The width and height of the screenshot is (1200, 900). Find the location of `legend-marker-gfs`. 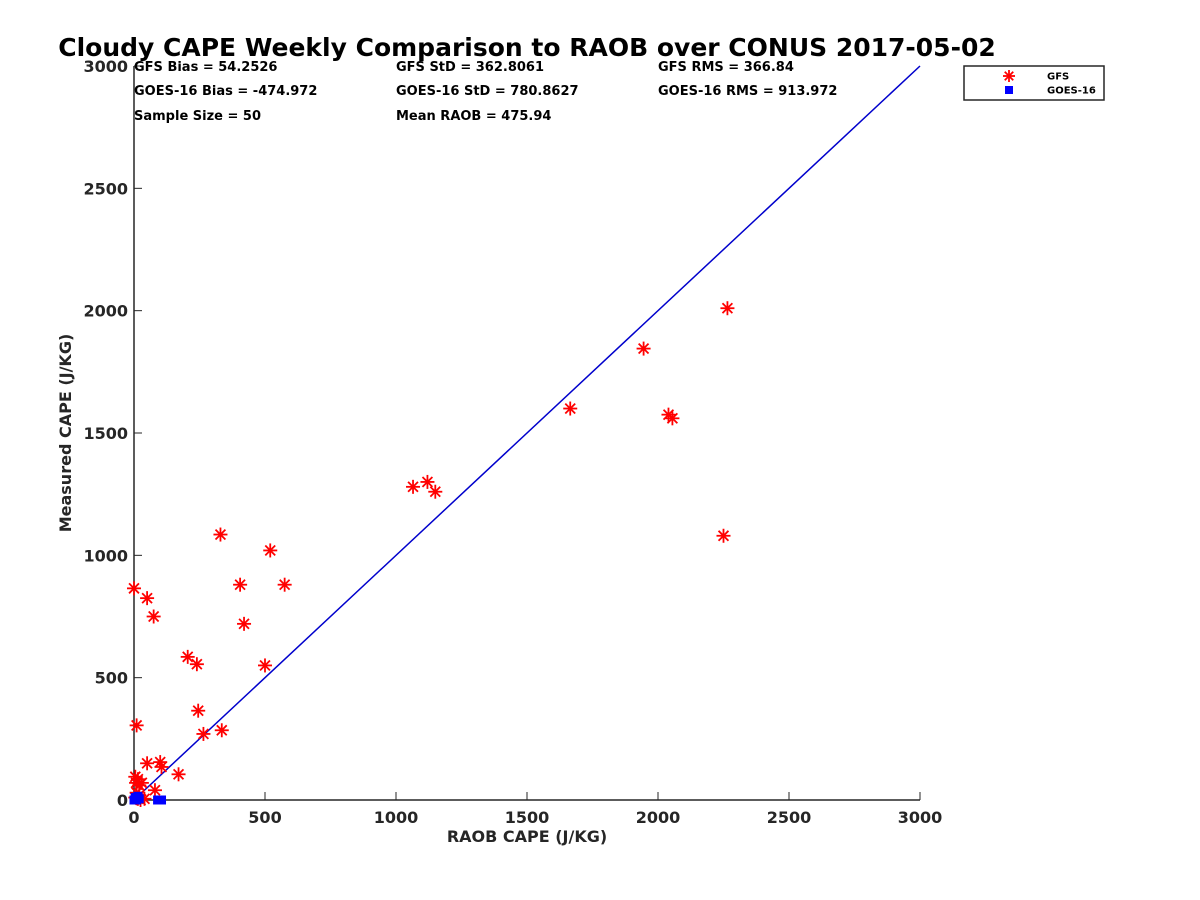

legend-marker-gfs is located at coordinates (1009, 76).